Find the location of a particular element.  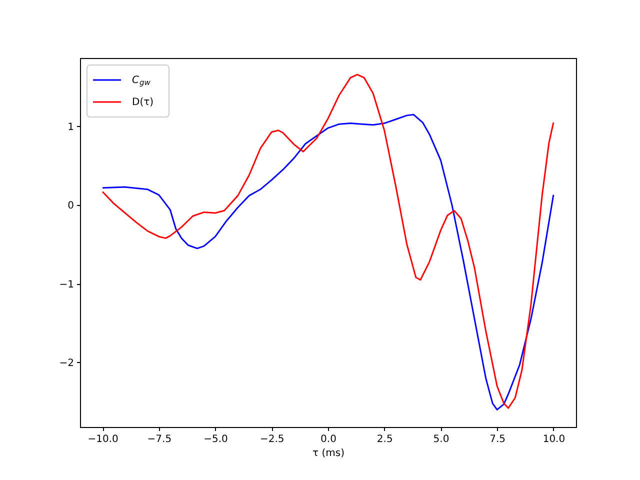

x-axis-title: τ (ms) is located at coordinates (328, 453).